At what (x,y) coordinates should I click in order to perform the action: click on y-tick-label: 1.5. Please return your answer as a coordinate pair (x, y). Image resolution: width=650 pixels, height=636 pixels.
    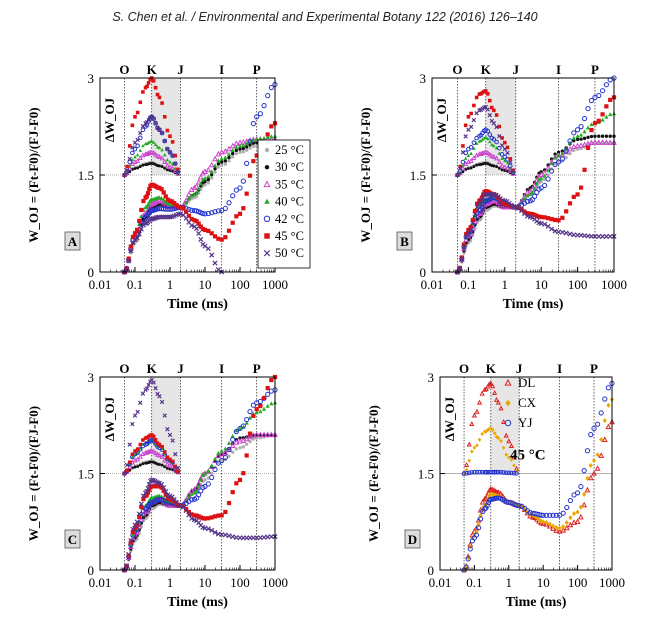
    Looking at the image, I should click on (86, 474).